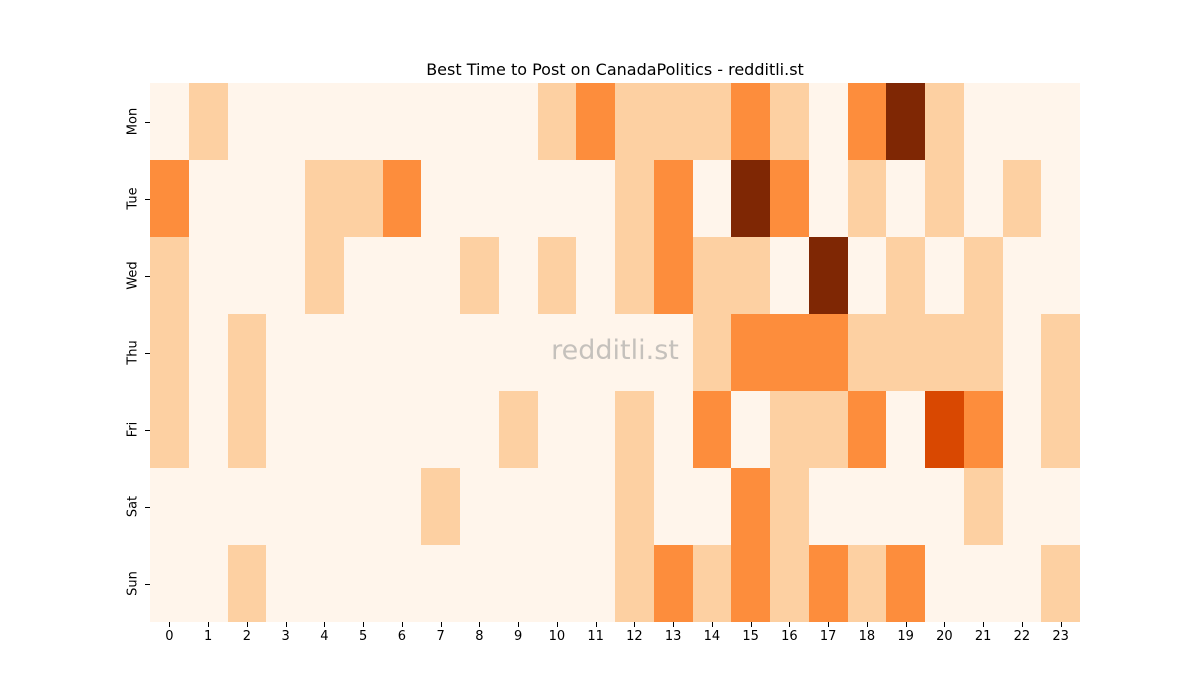 The height and width of the screenshot is (700, 1200). What do you see at coordinates (905, 636) in the screenshot?
I see `x-tick-label: 19` at bounding box center [905, 636].